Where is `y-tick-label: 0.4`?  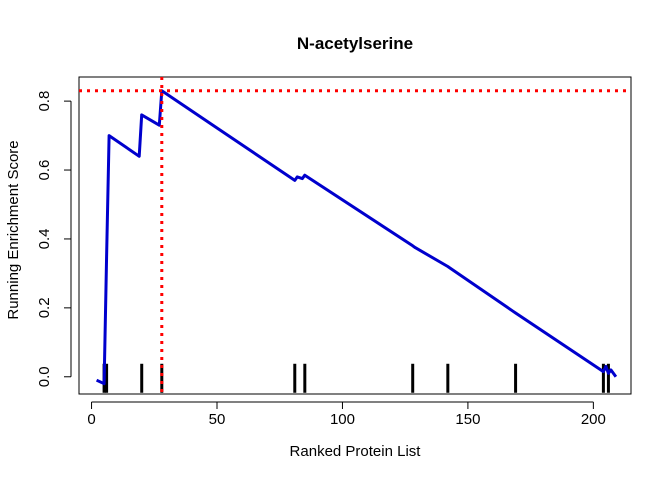 y-tick-label: 0.4 is located at coordinates (44, 239).